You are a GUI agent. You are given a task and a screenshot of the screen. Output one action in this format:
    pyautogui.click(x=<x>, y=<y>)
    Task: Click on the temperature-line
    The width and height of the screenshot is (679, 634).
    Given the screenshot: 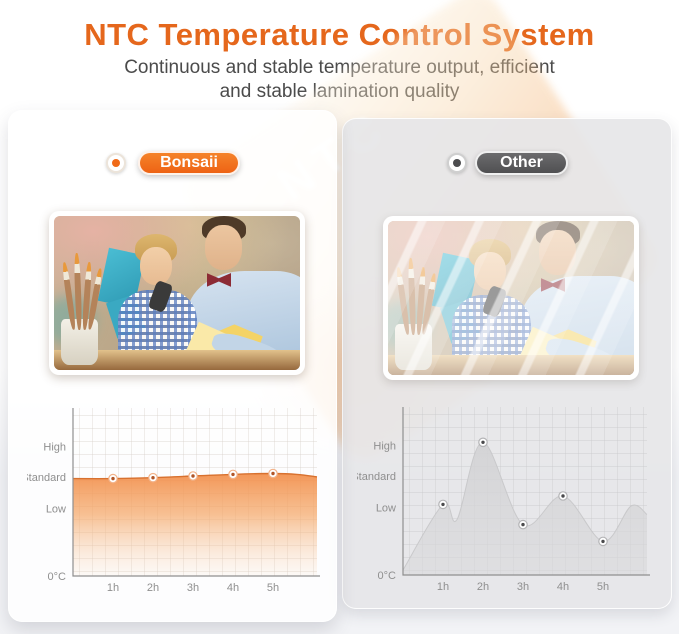 What is the action you would take?
    pyautogui.click(x=525, y=506)
    